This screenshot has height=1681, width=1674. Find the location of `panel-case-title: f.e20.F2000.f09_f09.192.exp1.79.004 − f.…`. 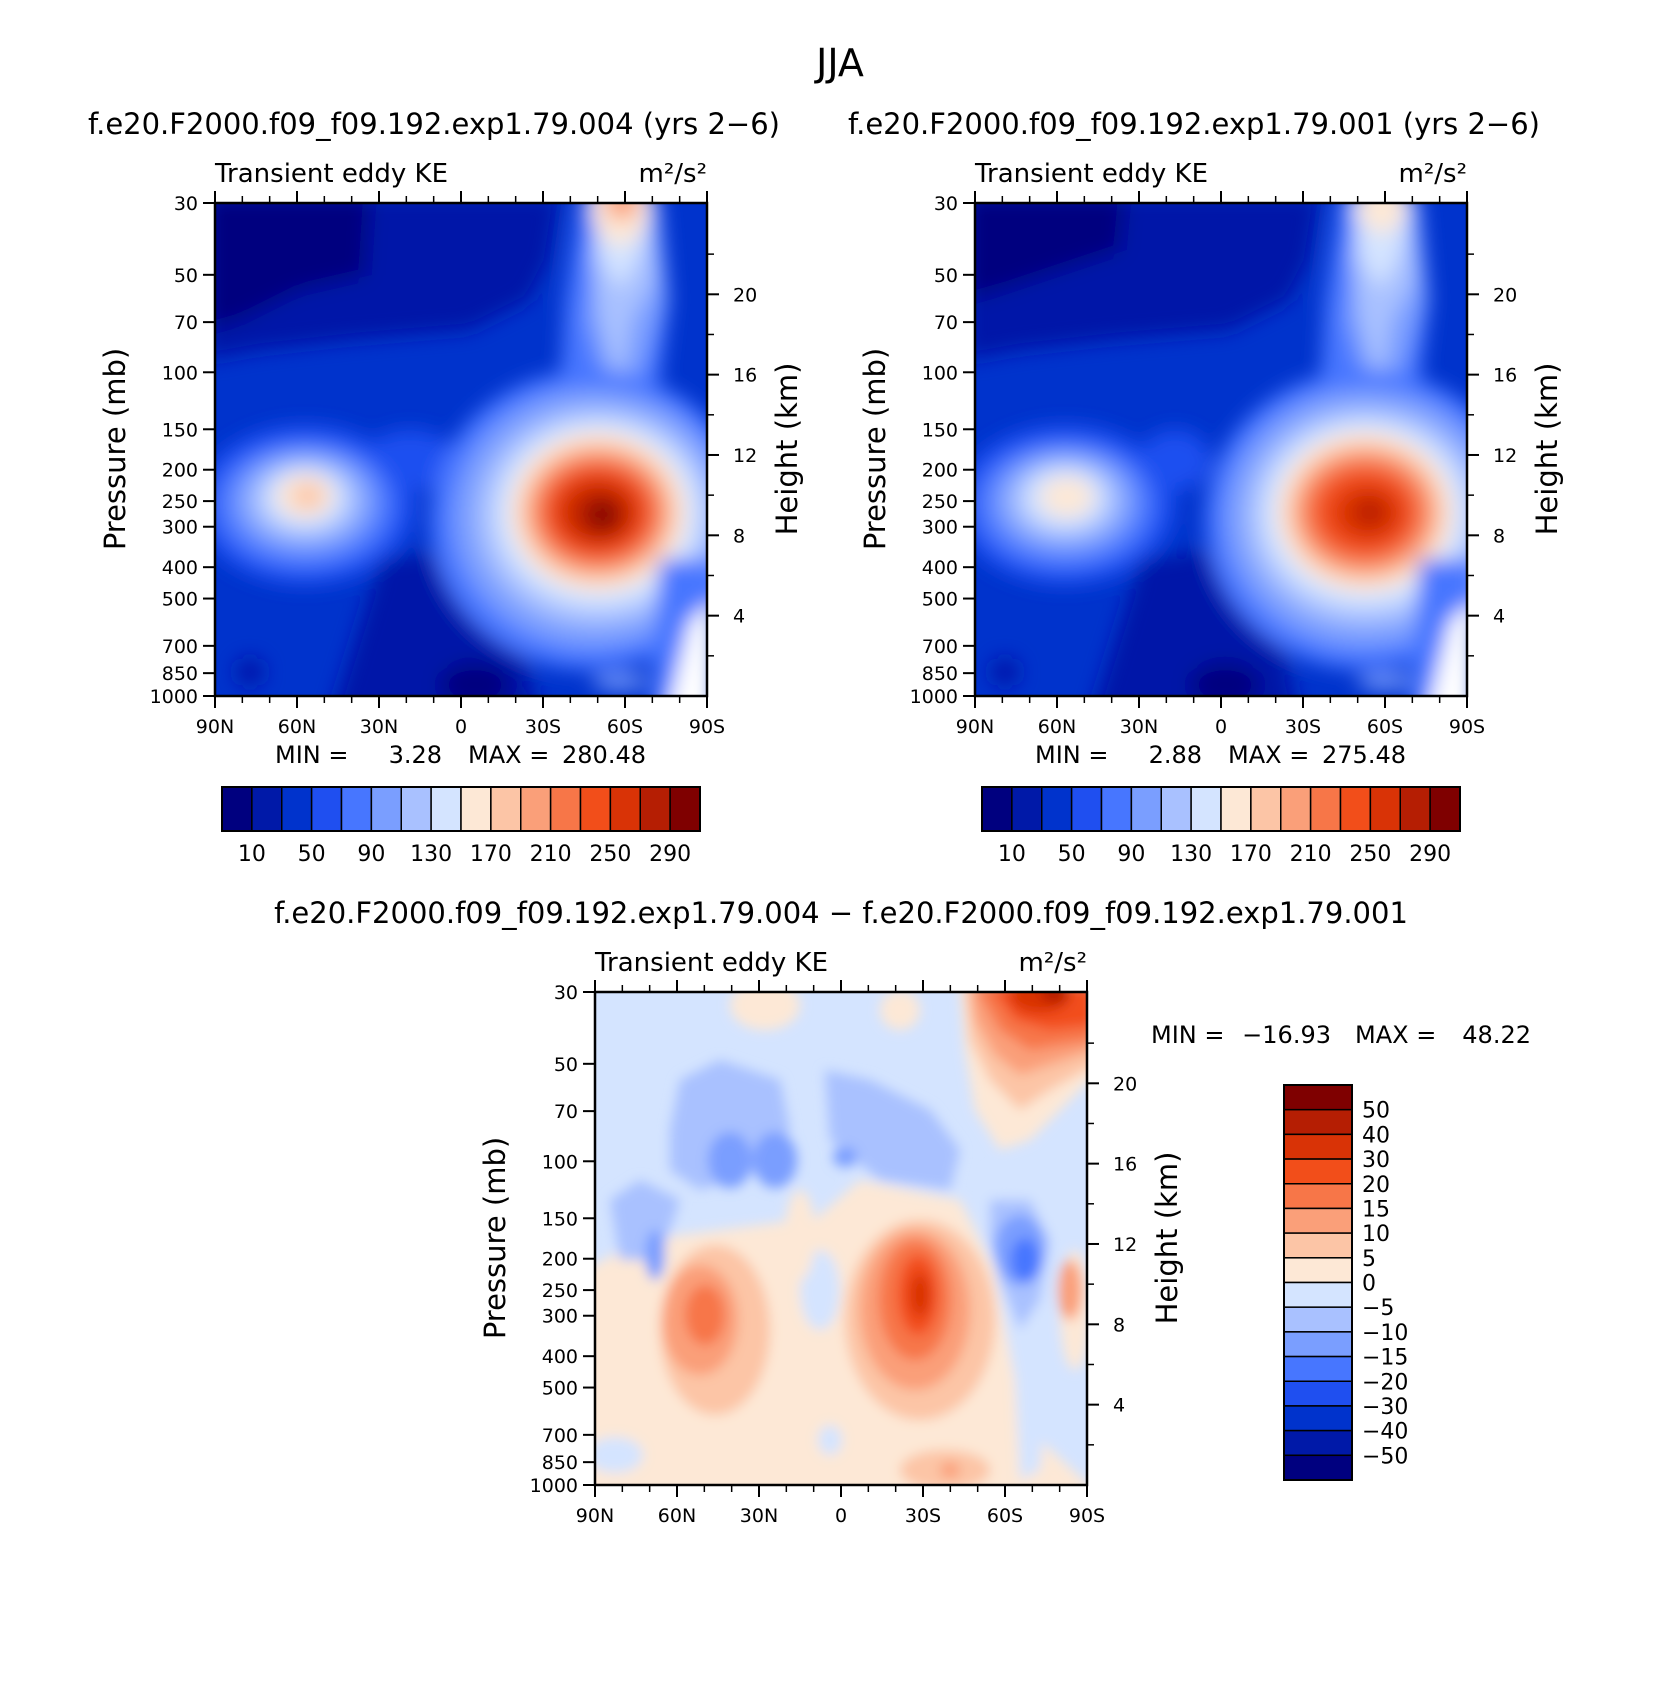

panel-case-title: f.e20.F2000.f09_f09.192.exp1.79.004 − f.… is located at coordinates (841, 913).